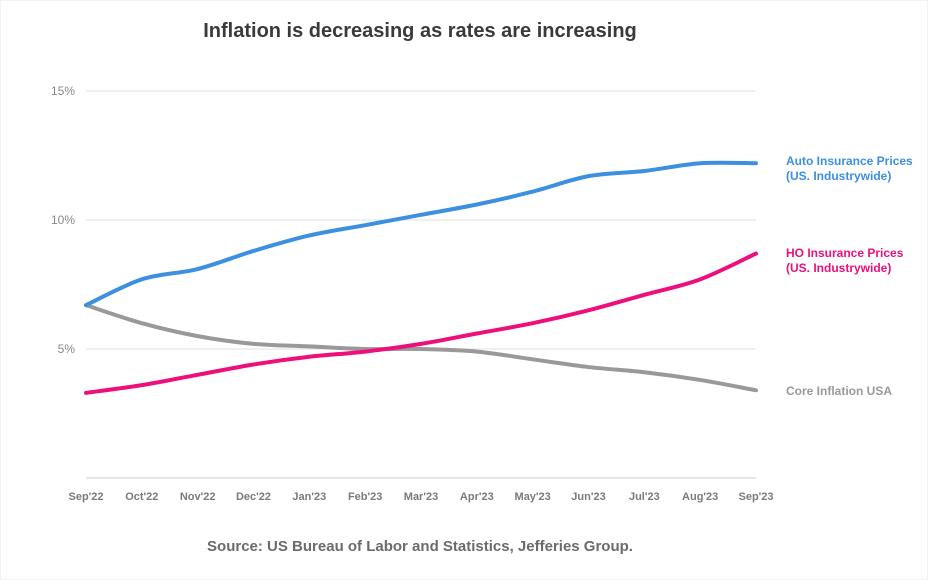  What do you see at coordinates (63, 91) in the screenshot?
I see `y-tick-label: 15%` at bounding box center [63, 91].